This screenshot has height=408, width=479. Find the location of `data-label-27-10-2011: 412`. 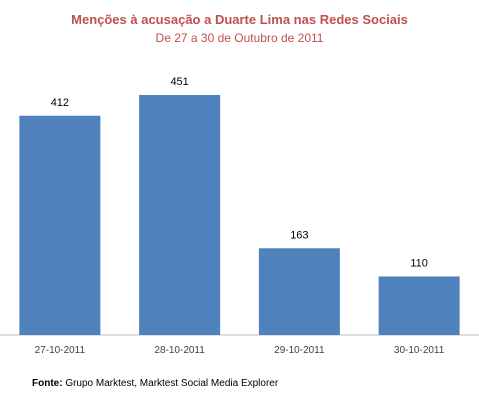

data-label-27-10-2011: 412 is located at coordinates (60, 103).